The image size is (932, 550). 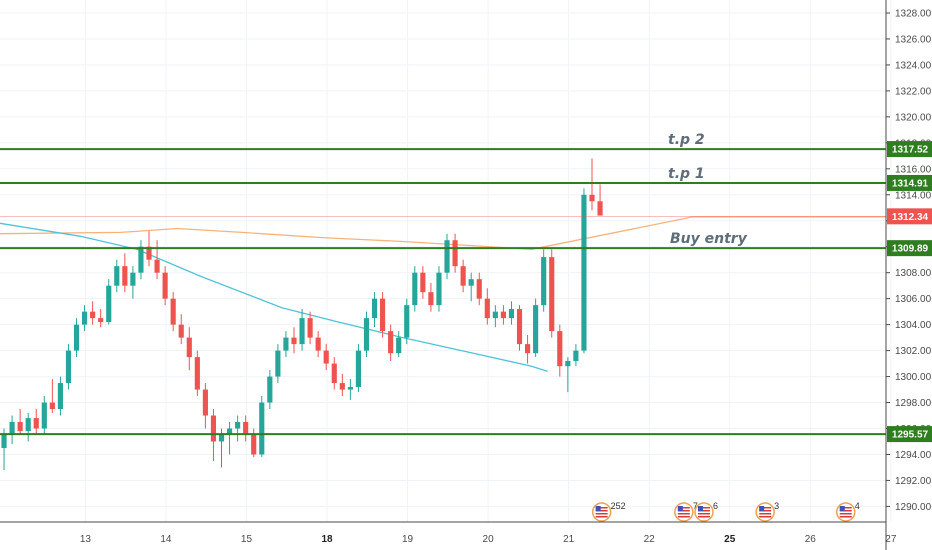 What do you see at coordinates (86, 539) in the screenshot?
I see `x-tick-label: 13` at bounding box center [86, 539].